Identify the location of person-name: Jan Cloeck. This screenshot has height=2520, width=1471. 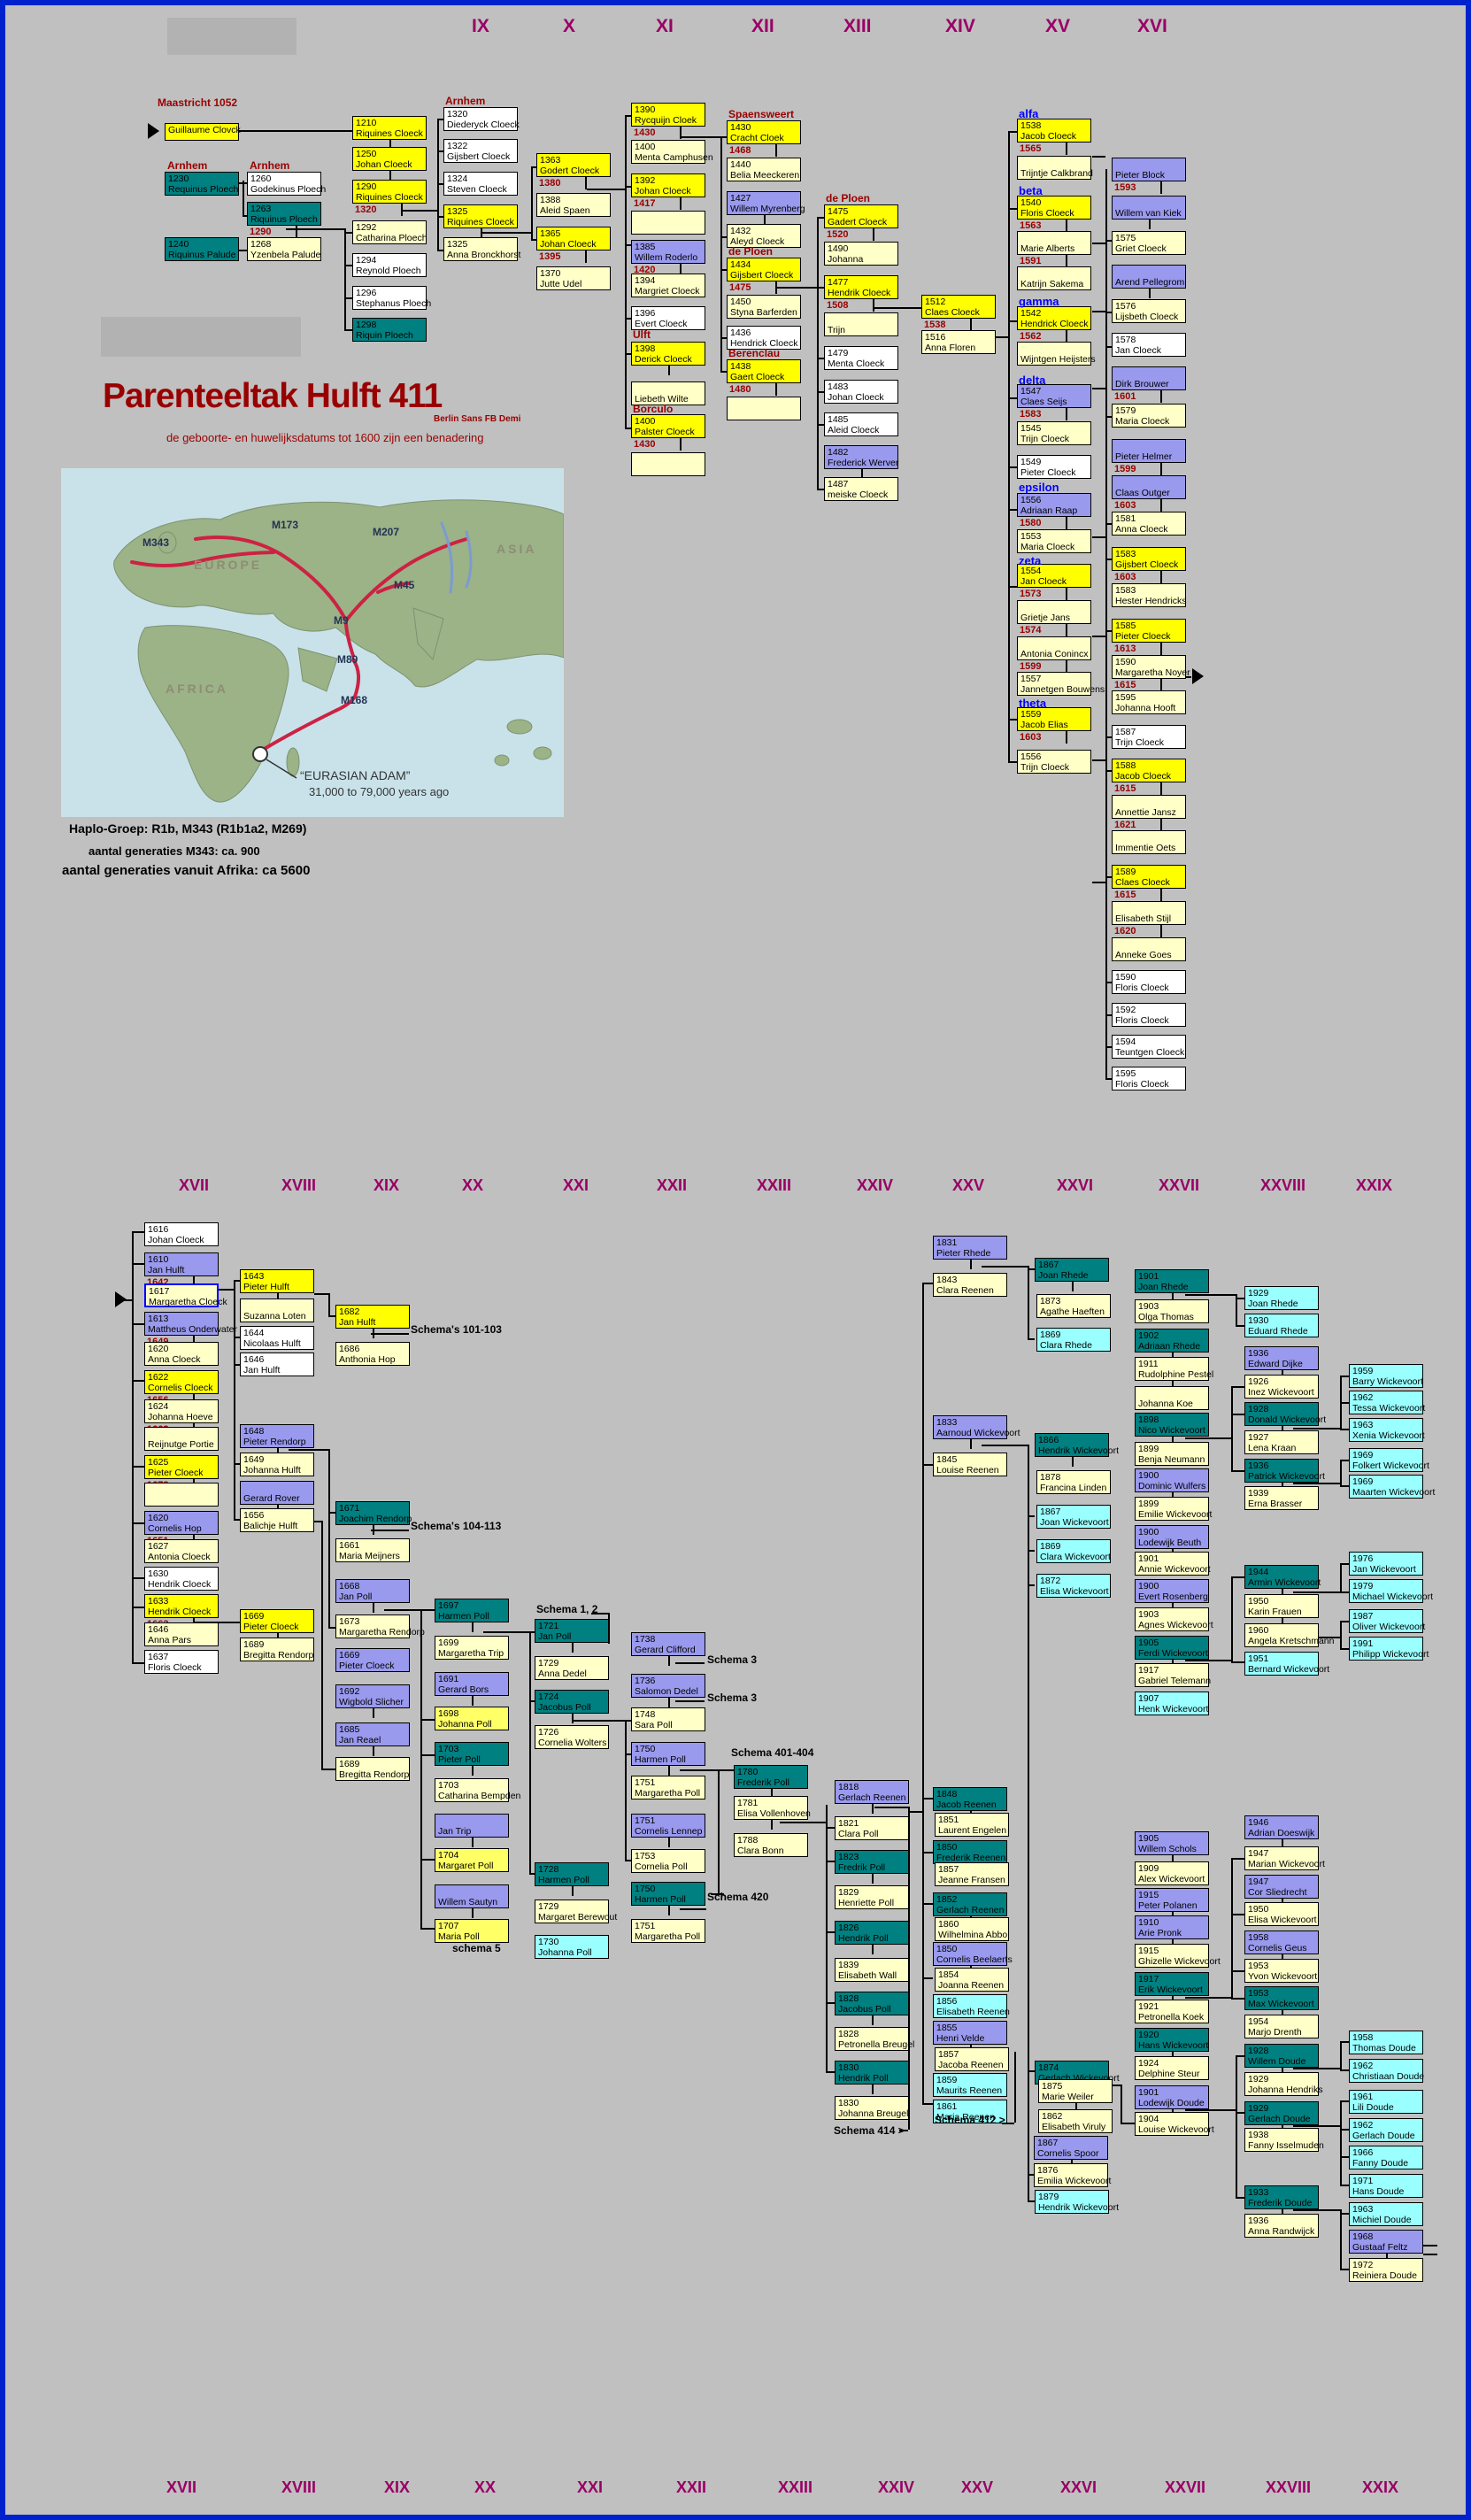
(1138, 350).